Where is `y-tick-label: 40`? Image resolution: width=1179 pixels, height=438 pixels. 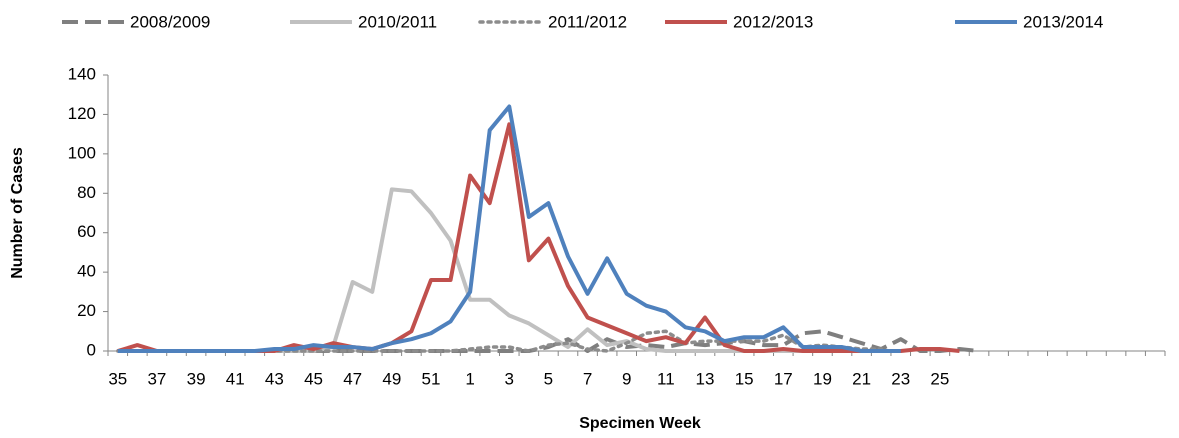 y-tick-label: 40 is located at coordinates (86, 271).